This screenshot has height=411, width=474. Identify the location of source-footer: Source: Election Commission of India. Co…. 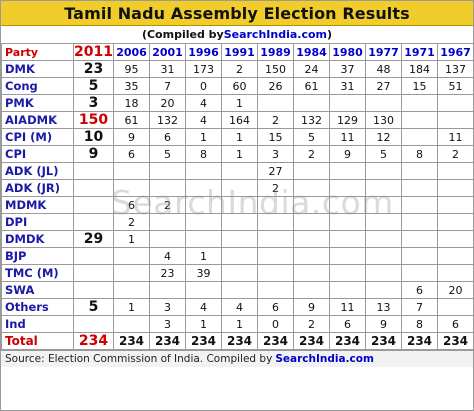
(237, 358).